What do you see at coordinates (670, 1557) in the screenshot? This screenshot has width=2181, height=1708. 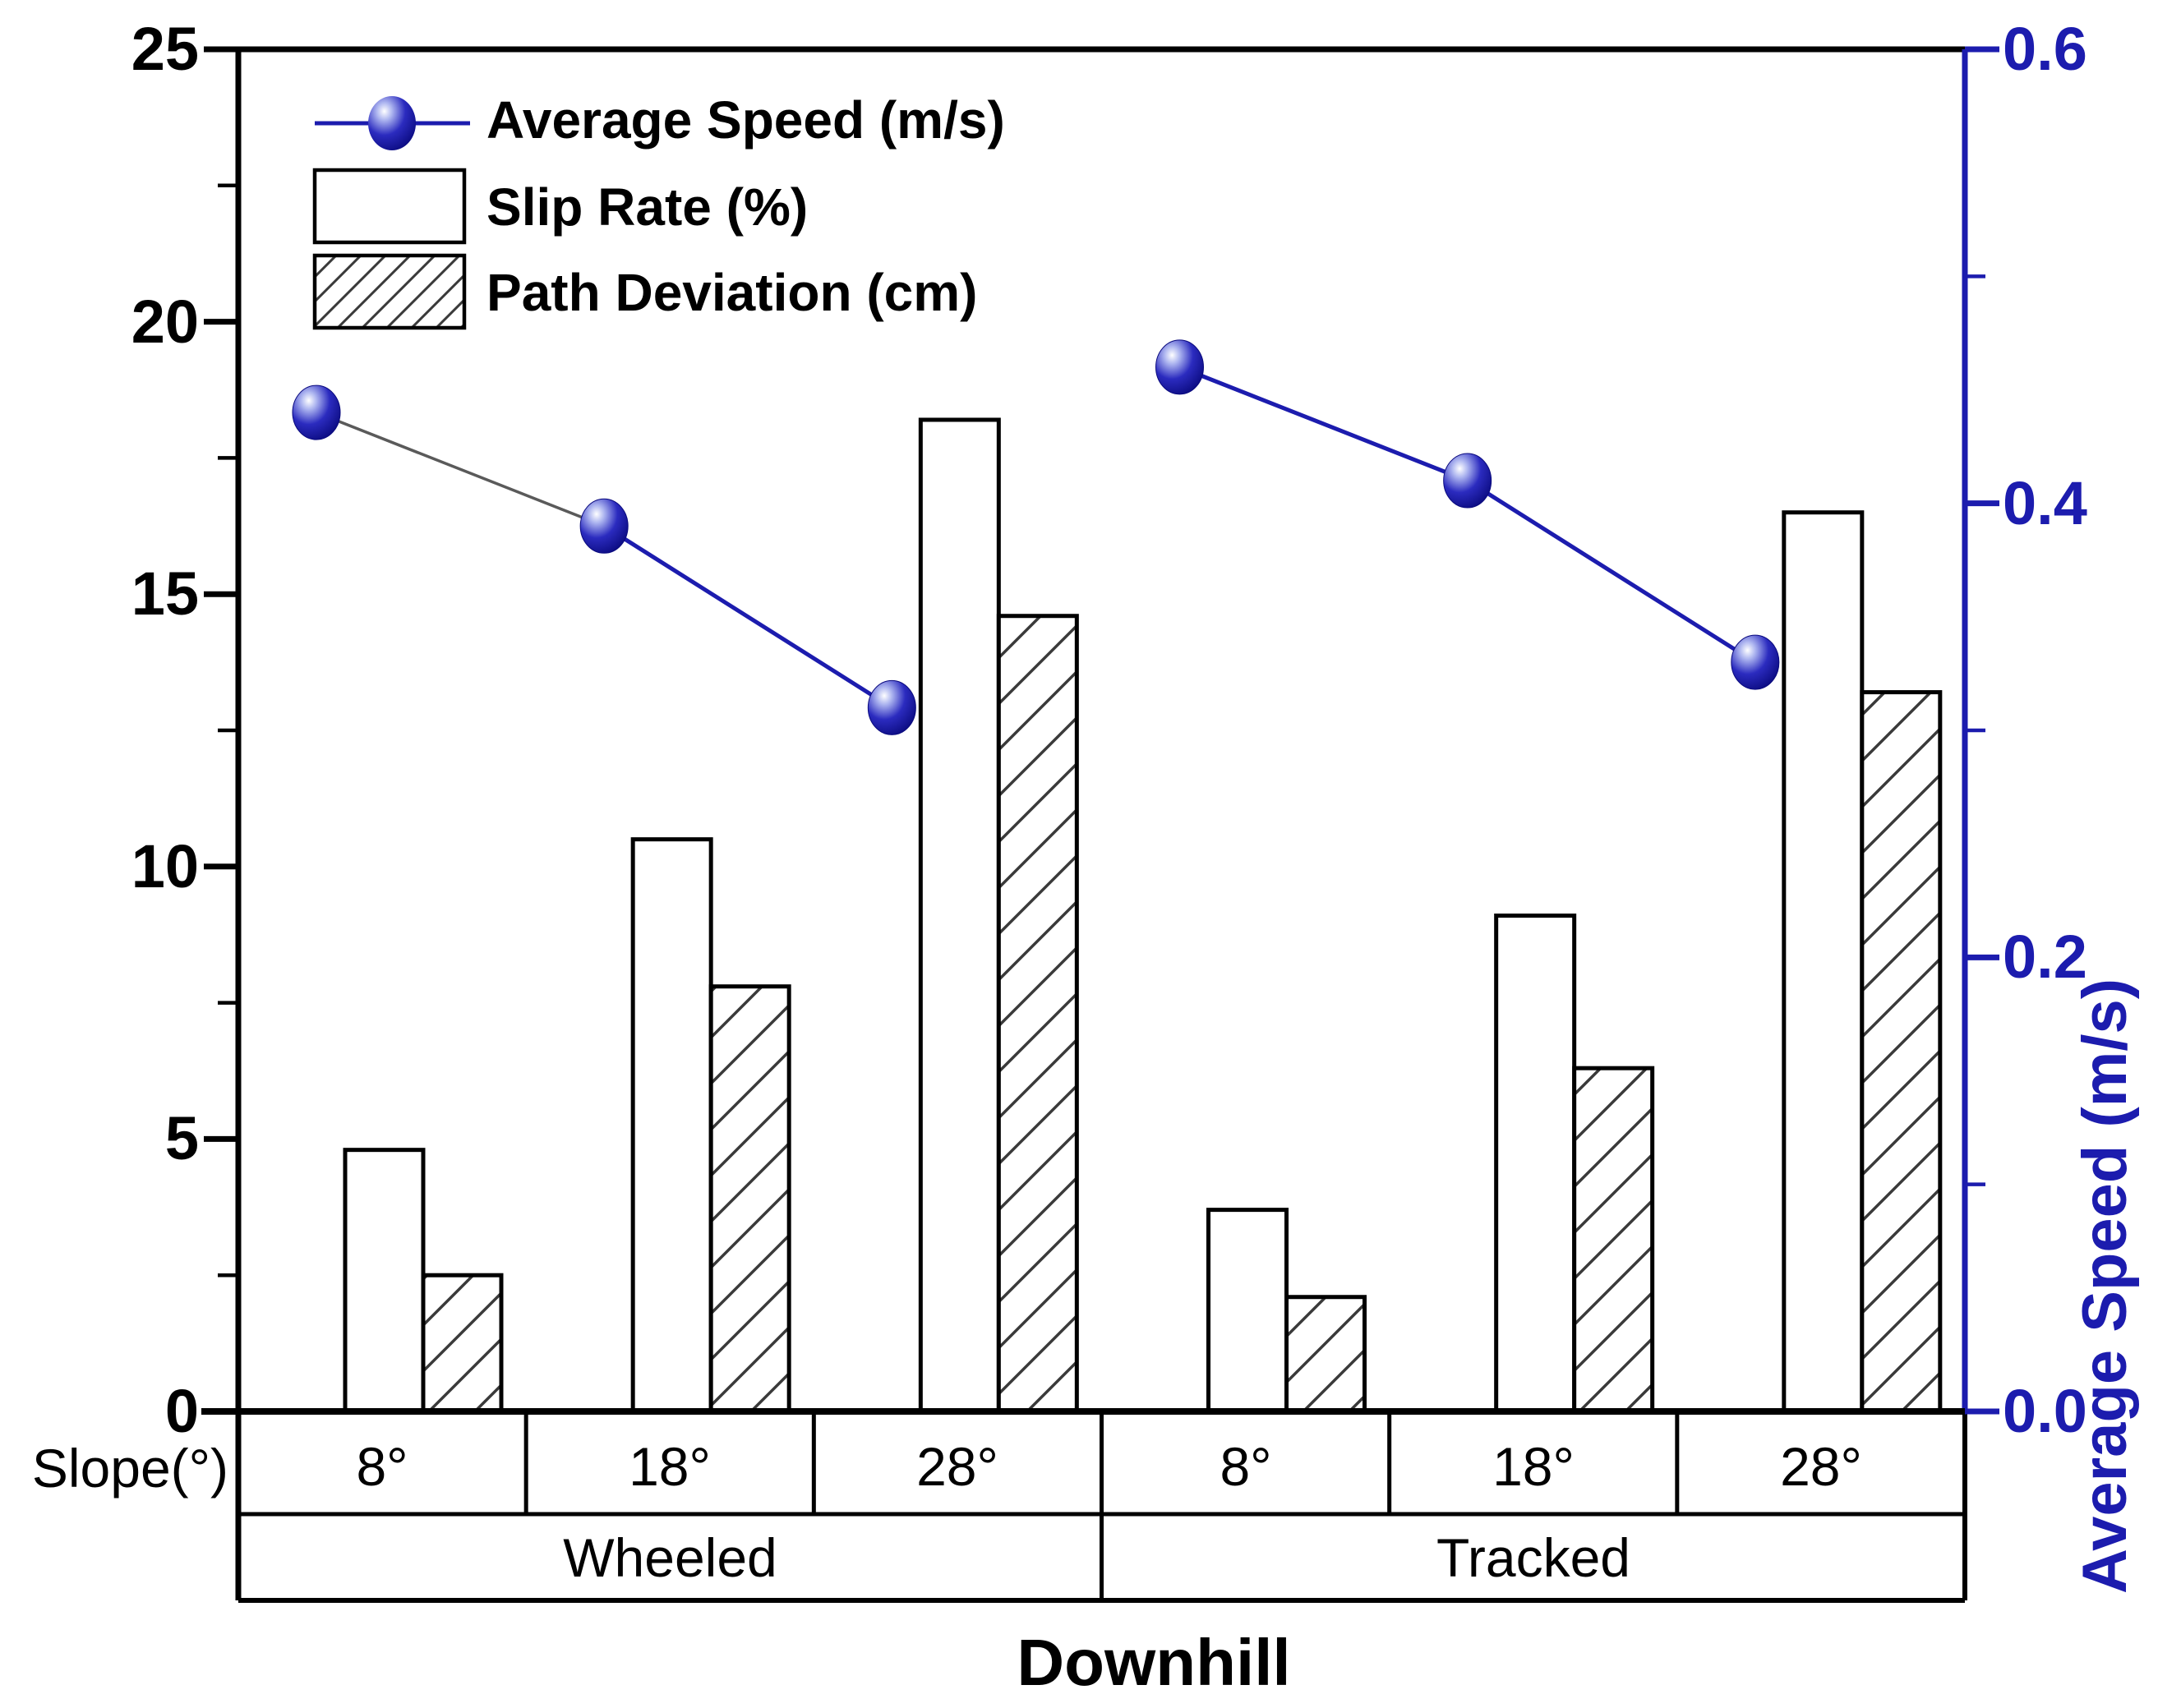 I see `group-cell-wheeled: Wheeled` at bounding box center [670, 1557].